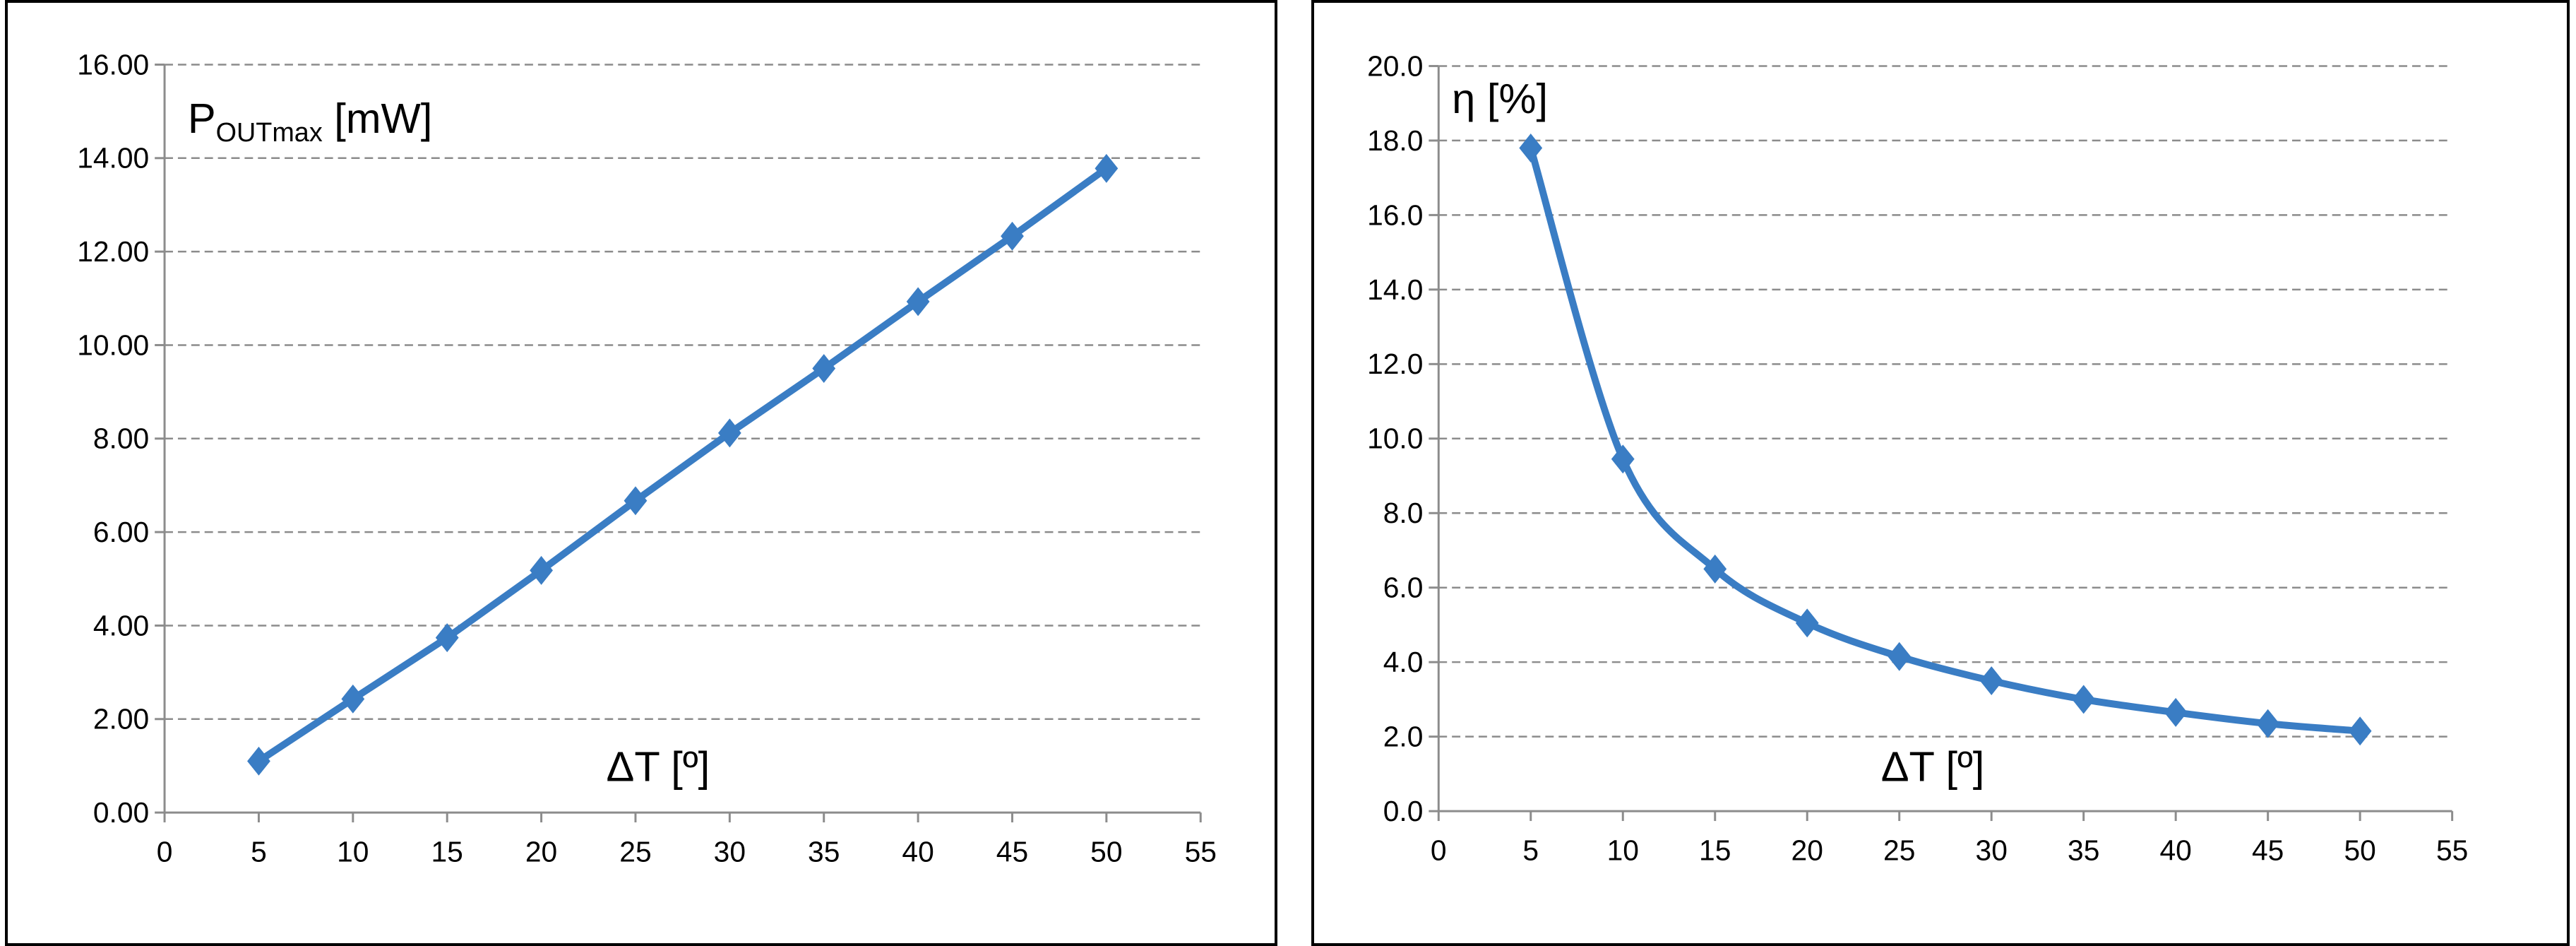 This screenshot has width=2576, height=946. I want to click on y-tick-label: 0.00, so click(121, 812).